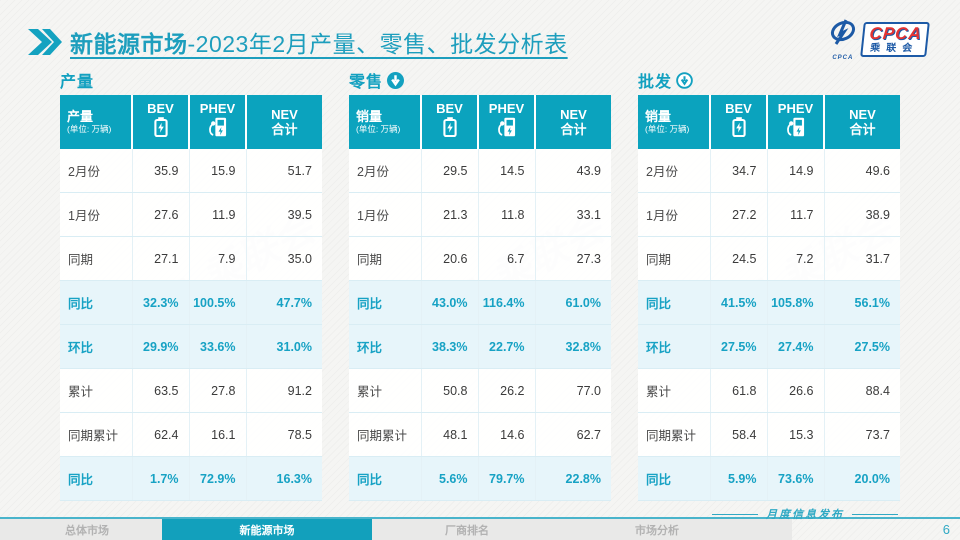  What do you see at coordinates (506, 129) in the screenshot?
I see `charger-icon` at bounding box center [506, 129].